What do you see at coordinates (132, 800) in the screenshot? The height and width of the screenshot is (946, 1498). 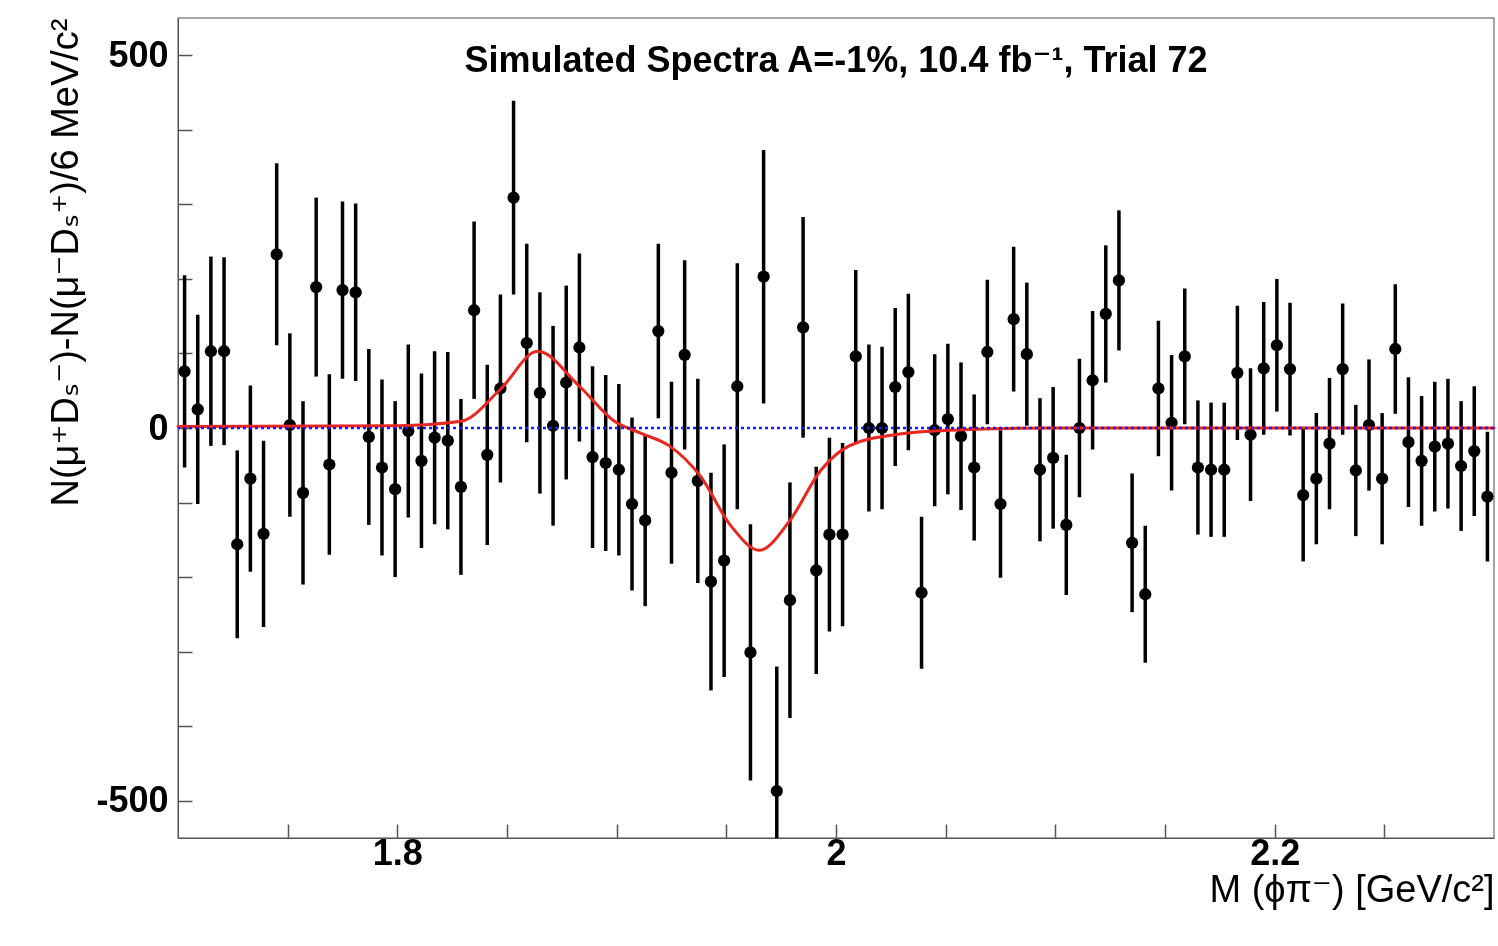 I see `y-tick-label: -500` at bounding box center [132, 800].